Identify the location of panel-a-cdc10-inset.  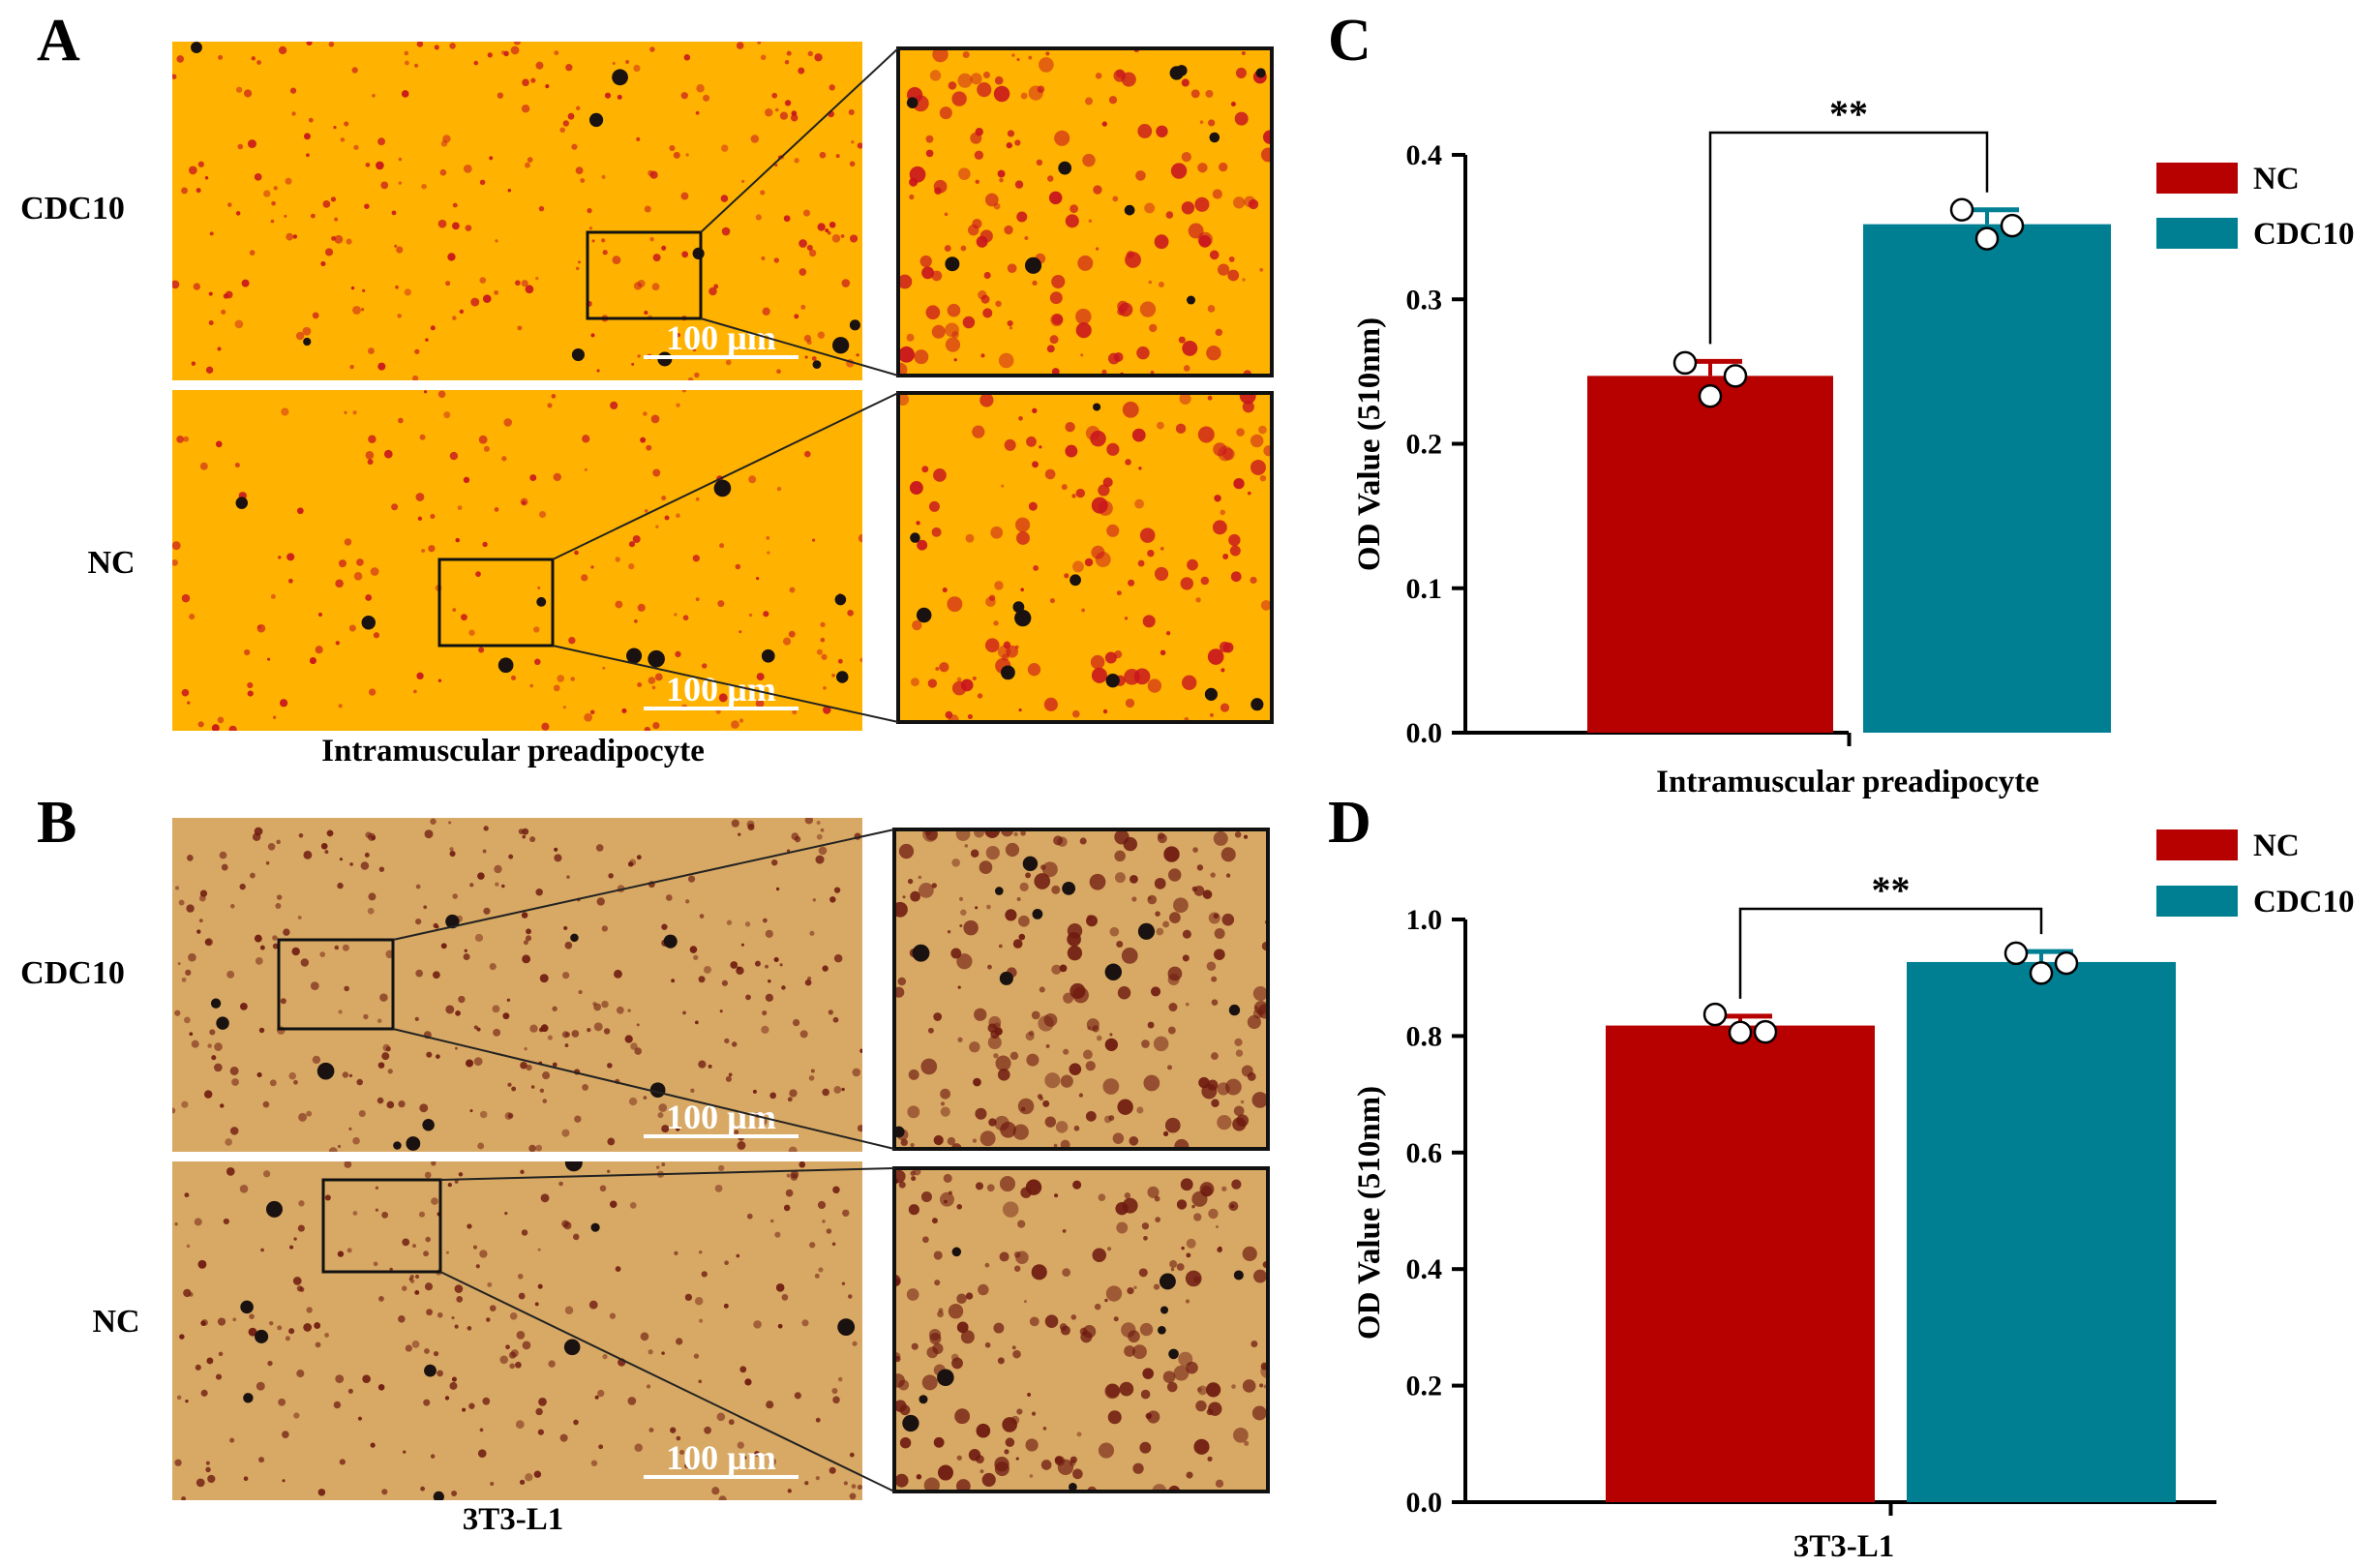
(1085, 211).